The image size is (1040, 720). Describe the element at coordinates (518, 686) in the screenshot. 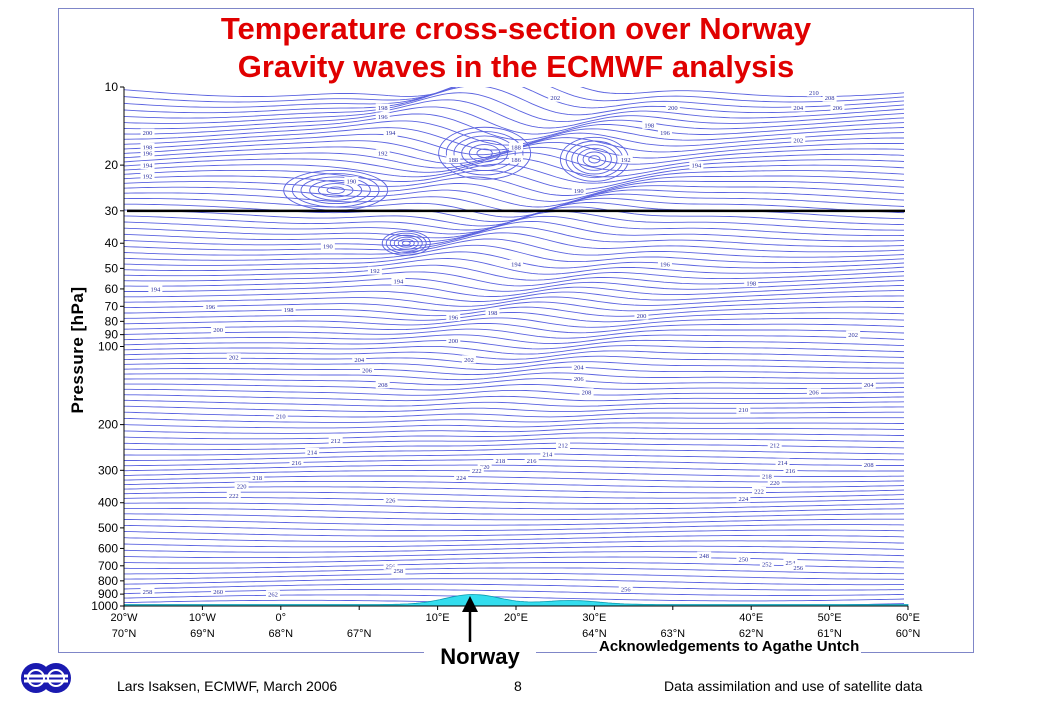

I see `footer-page-number: 8` at that location.